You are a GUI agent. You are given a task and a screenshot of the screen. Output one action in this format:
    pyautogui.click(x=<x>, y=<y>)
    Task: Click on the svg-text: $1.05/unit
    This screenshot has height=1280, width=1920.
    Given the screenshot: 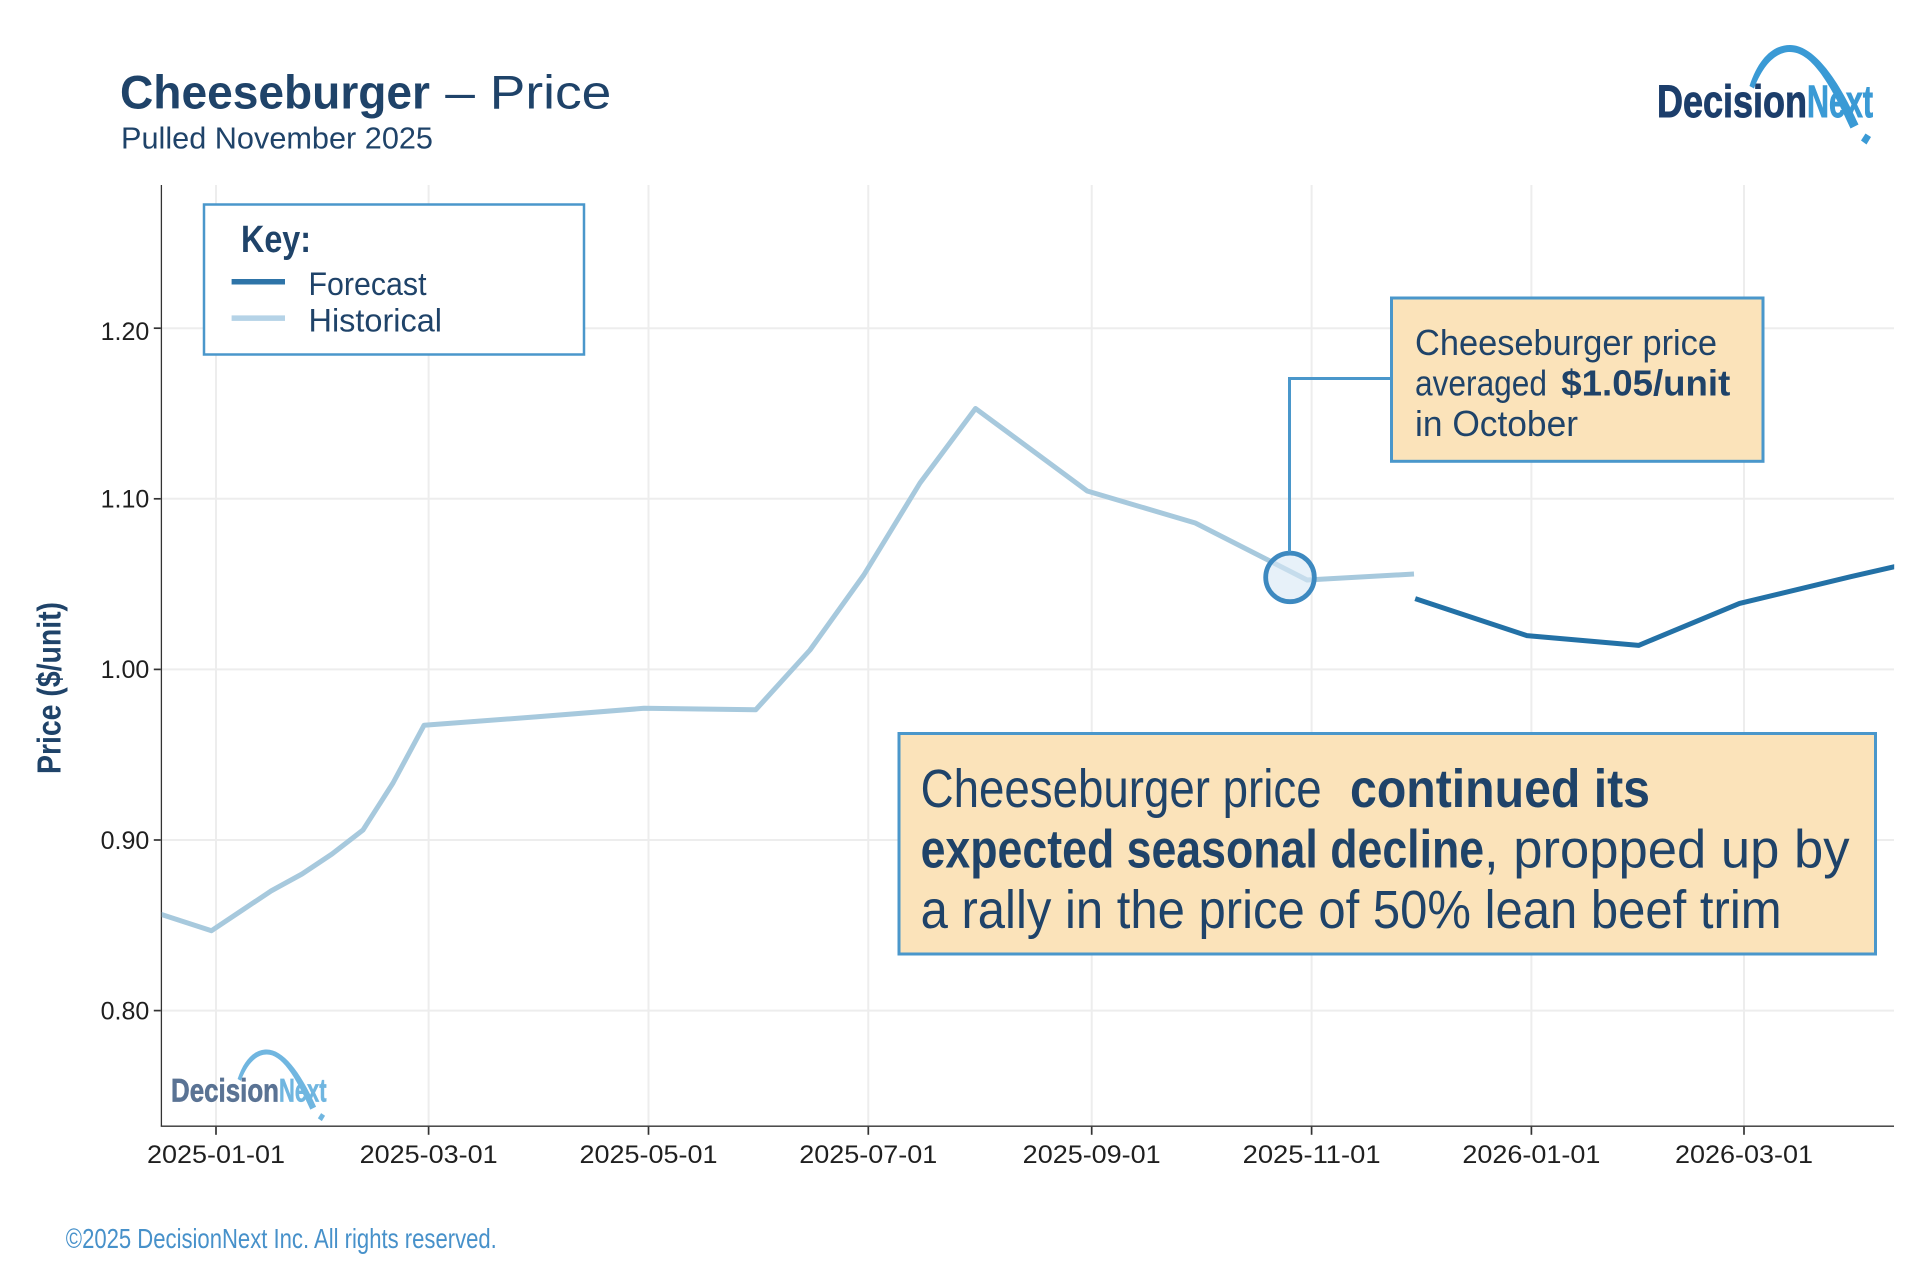 What is the action you would take?
    pyautogui.click(x=1645, y=383)
    